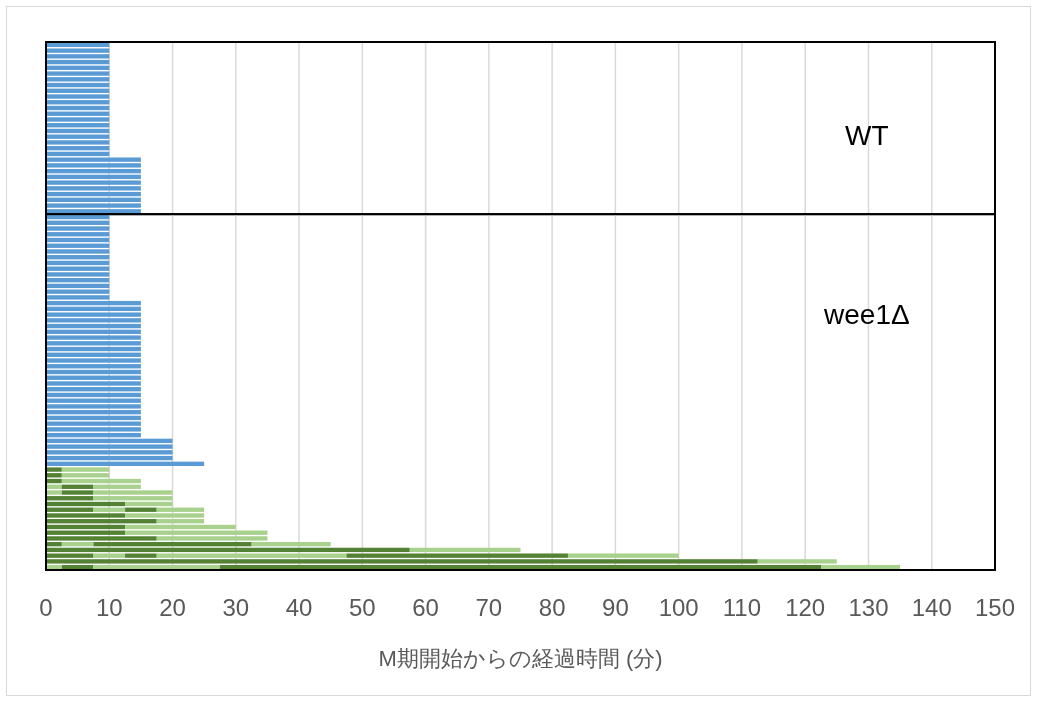 Image resolution: width=1037 pixels, height=702 pixels. What do you see at coordinates (868, 607) in the screenshot?
I see `x-tick-label: 130` at bounding box center [868, 607].